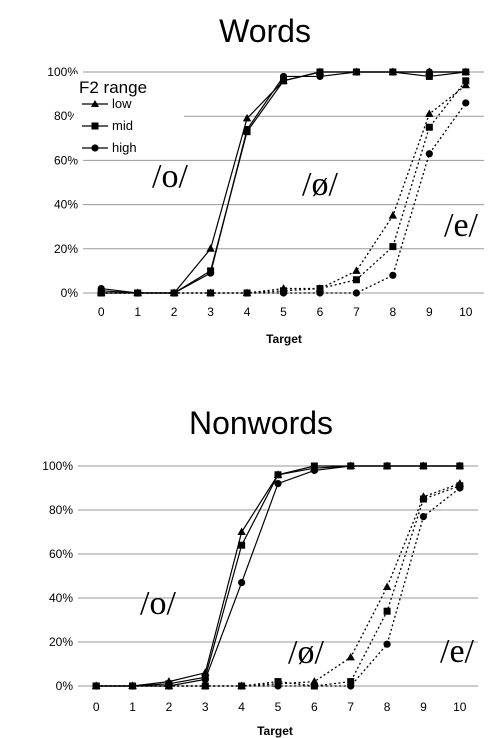 This screenshot has height=738, width=492. What do you see at coordinates (320, 312) in the screenshot?
I see `x-tick-label: 6` at bounding box center [320, 312].